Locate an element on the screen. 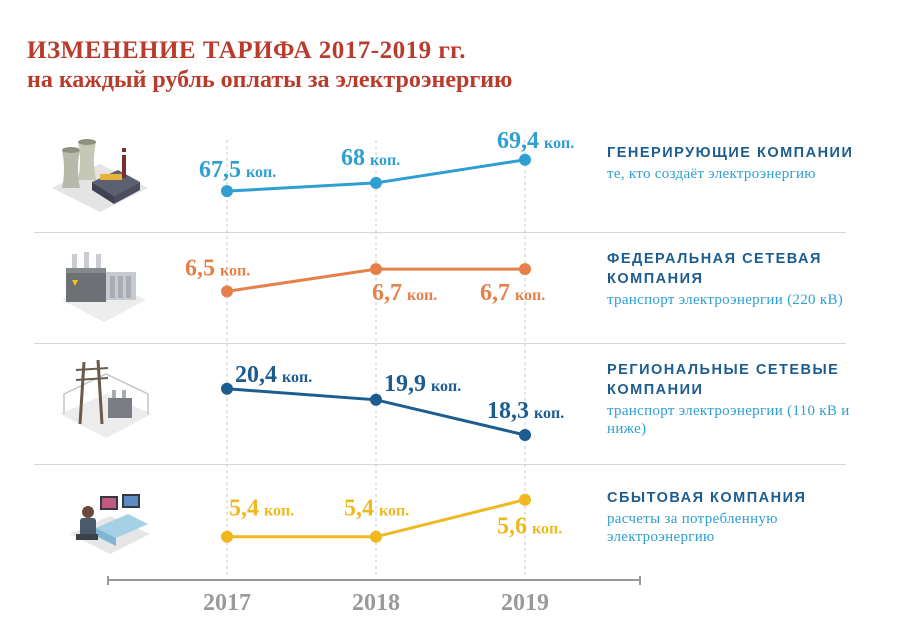 The height and width of the screenshot is (638, 900). operator-desk-icon is located at coordinates (110, 524).